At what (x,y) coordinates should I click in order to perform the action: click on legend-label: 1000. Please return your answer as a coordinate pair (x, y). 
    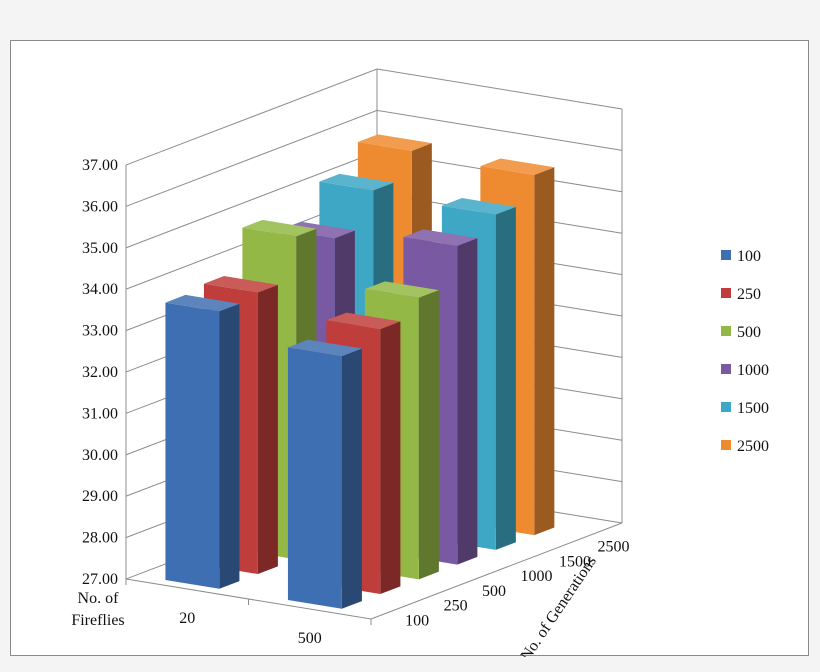
    Looking at the image, I should click on (753, 370).